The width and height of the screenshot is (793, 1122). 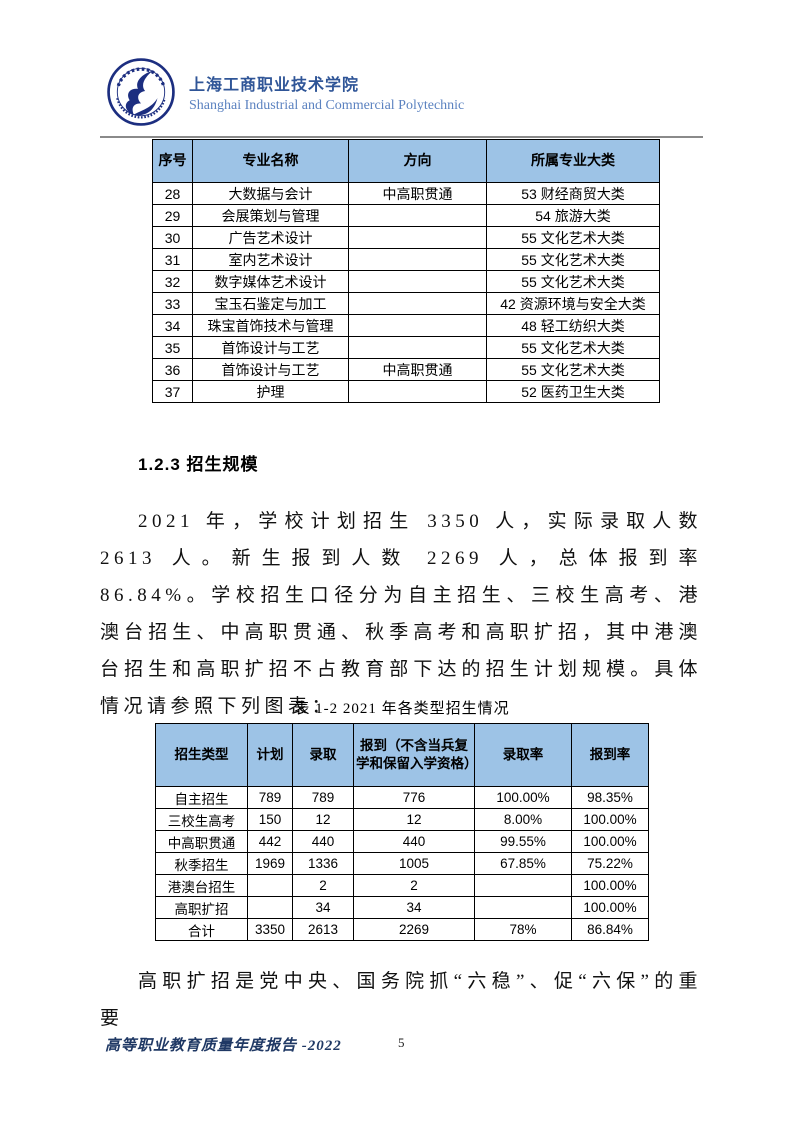 I want to click on table-cell: 室内艺术设计, so click(x=270, y=259).